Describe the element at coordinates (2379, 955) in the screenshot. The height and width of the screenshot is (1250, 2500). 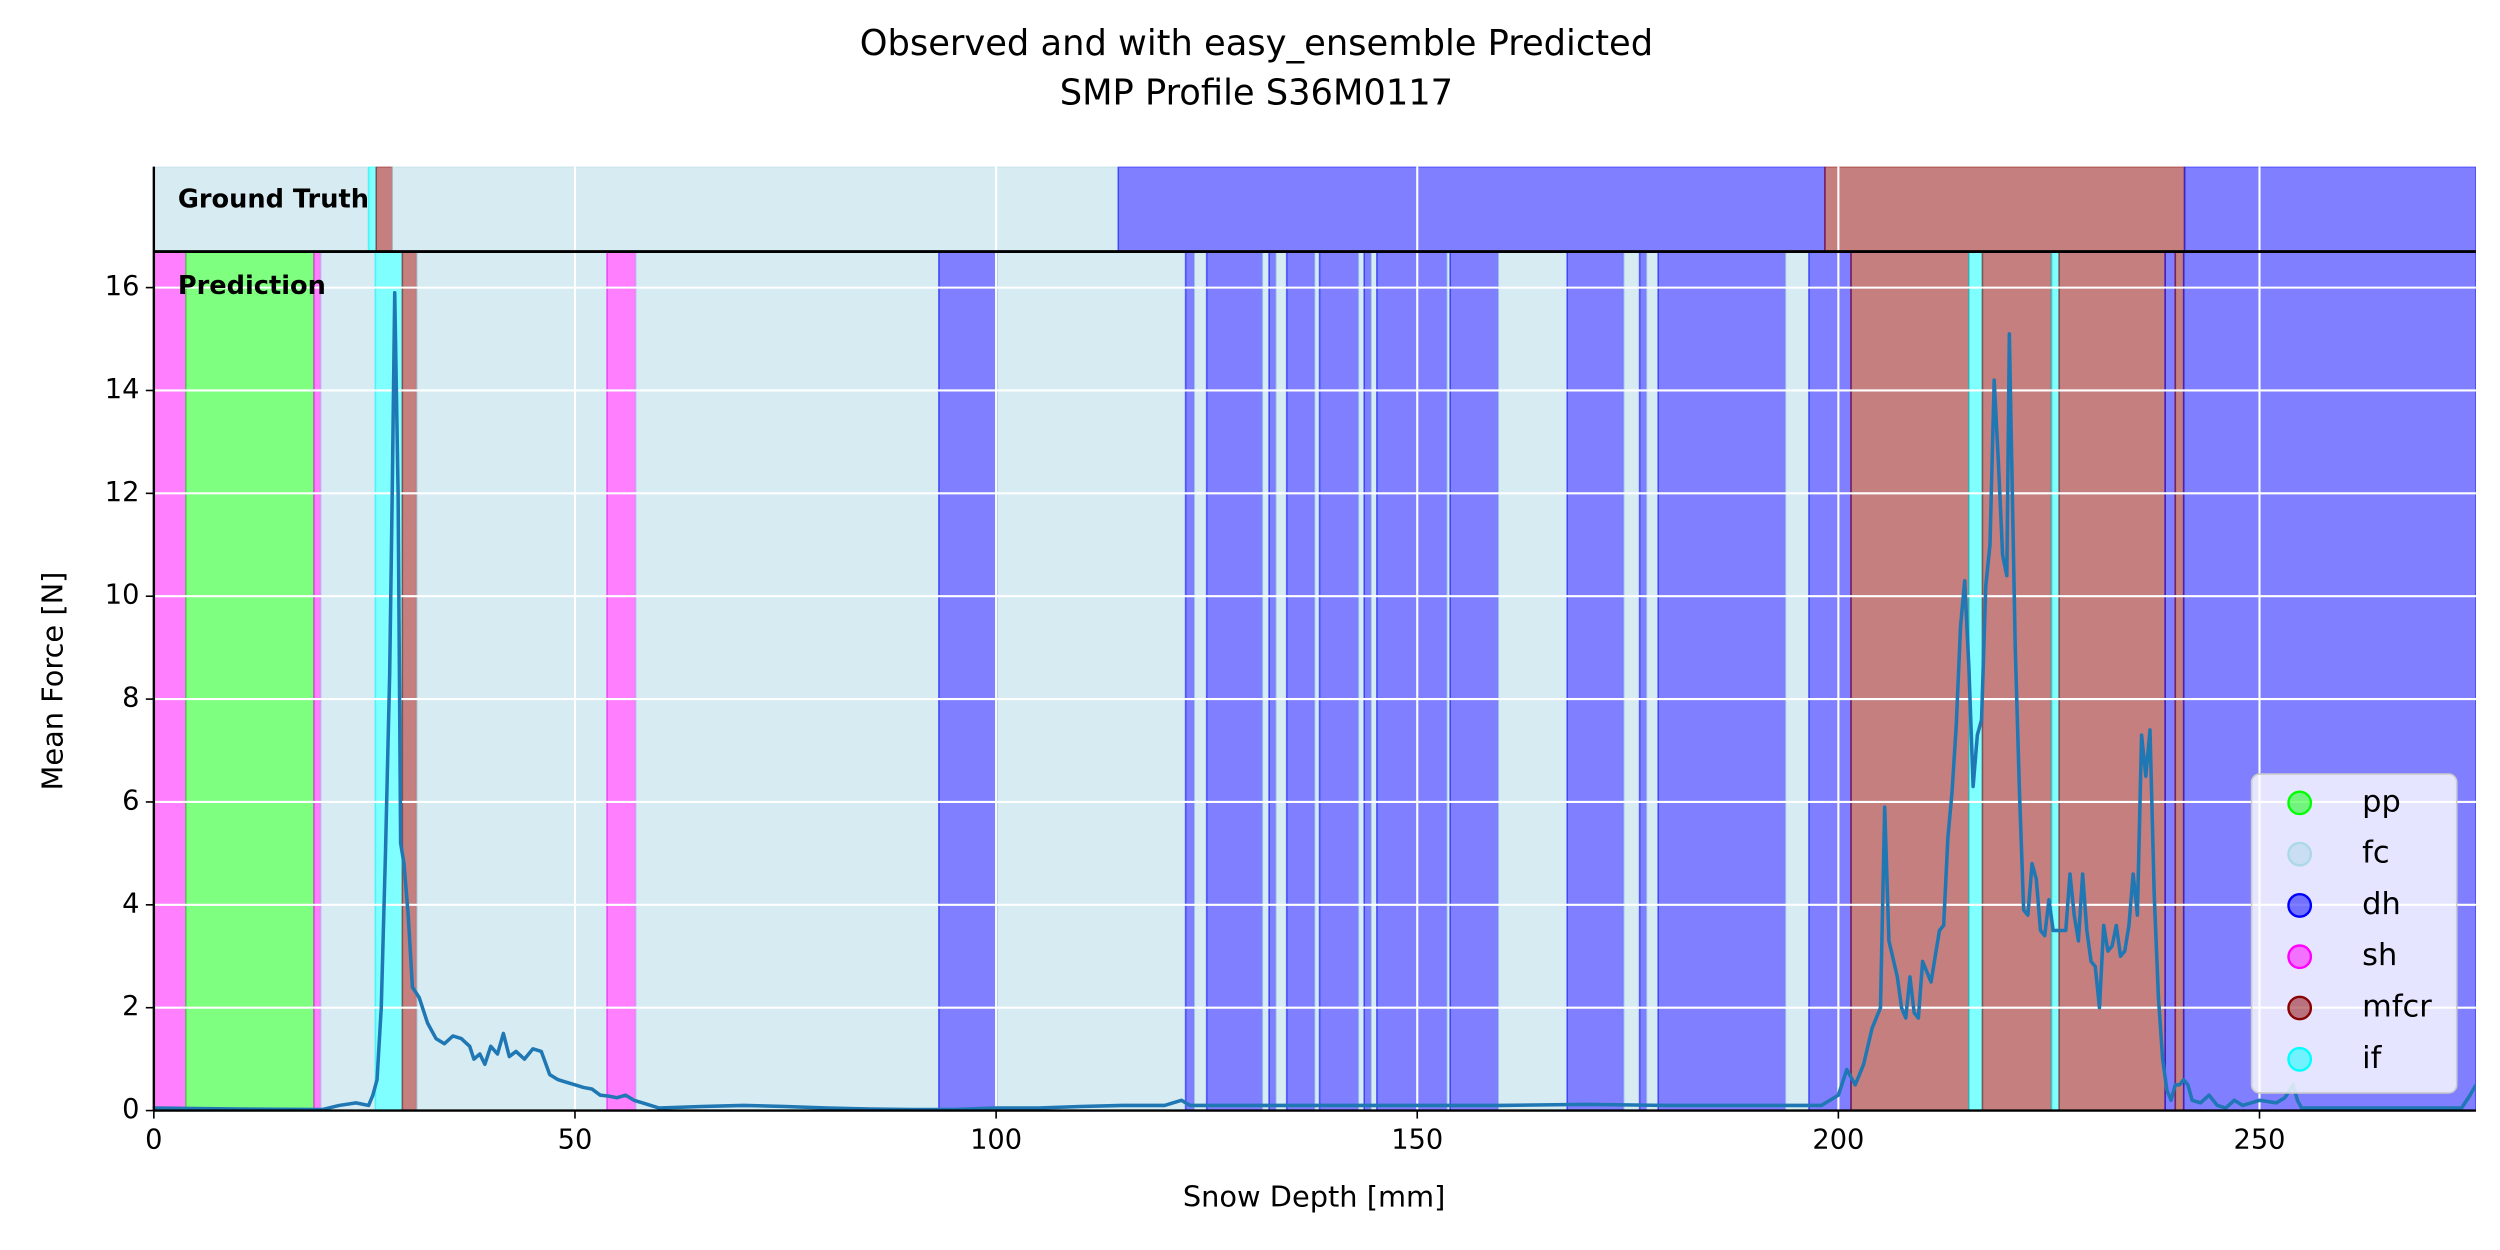
I see `legend-label: sh` at that location.